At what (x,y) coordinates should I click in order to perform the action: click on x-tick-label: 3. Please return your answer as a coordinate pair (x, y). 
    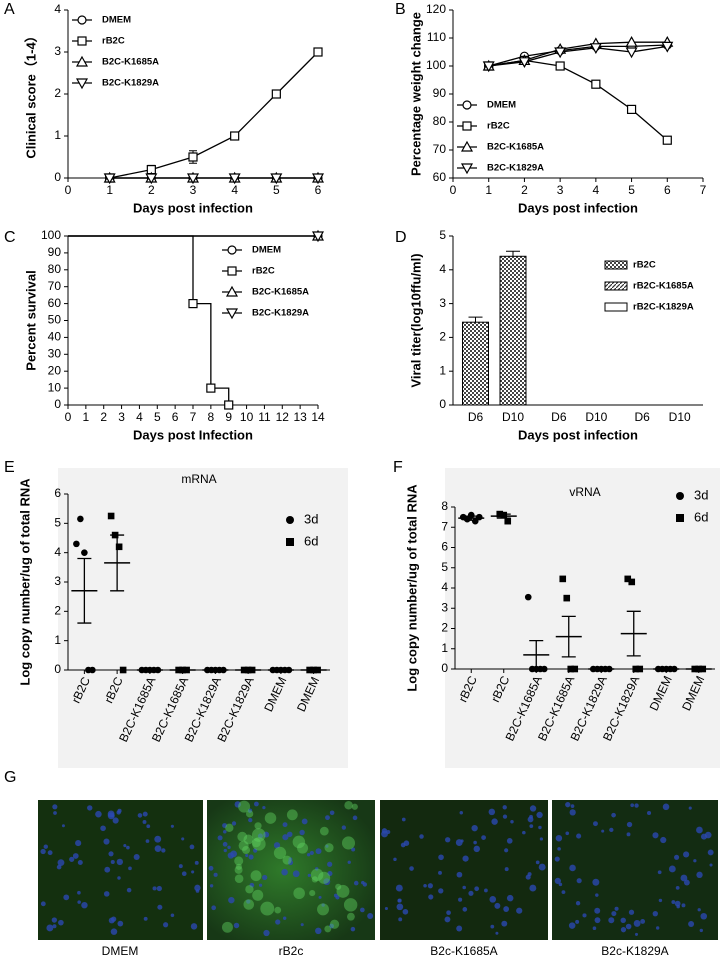
    Looking at the image, I should click on (121, 417).